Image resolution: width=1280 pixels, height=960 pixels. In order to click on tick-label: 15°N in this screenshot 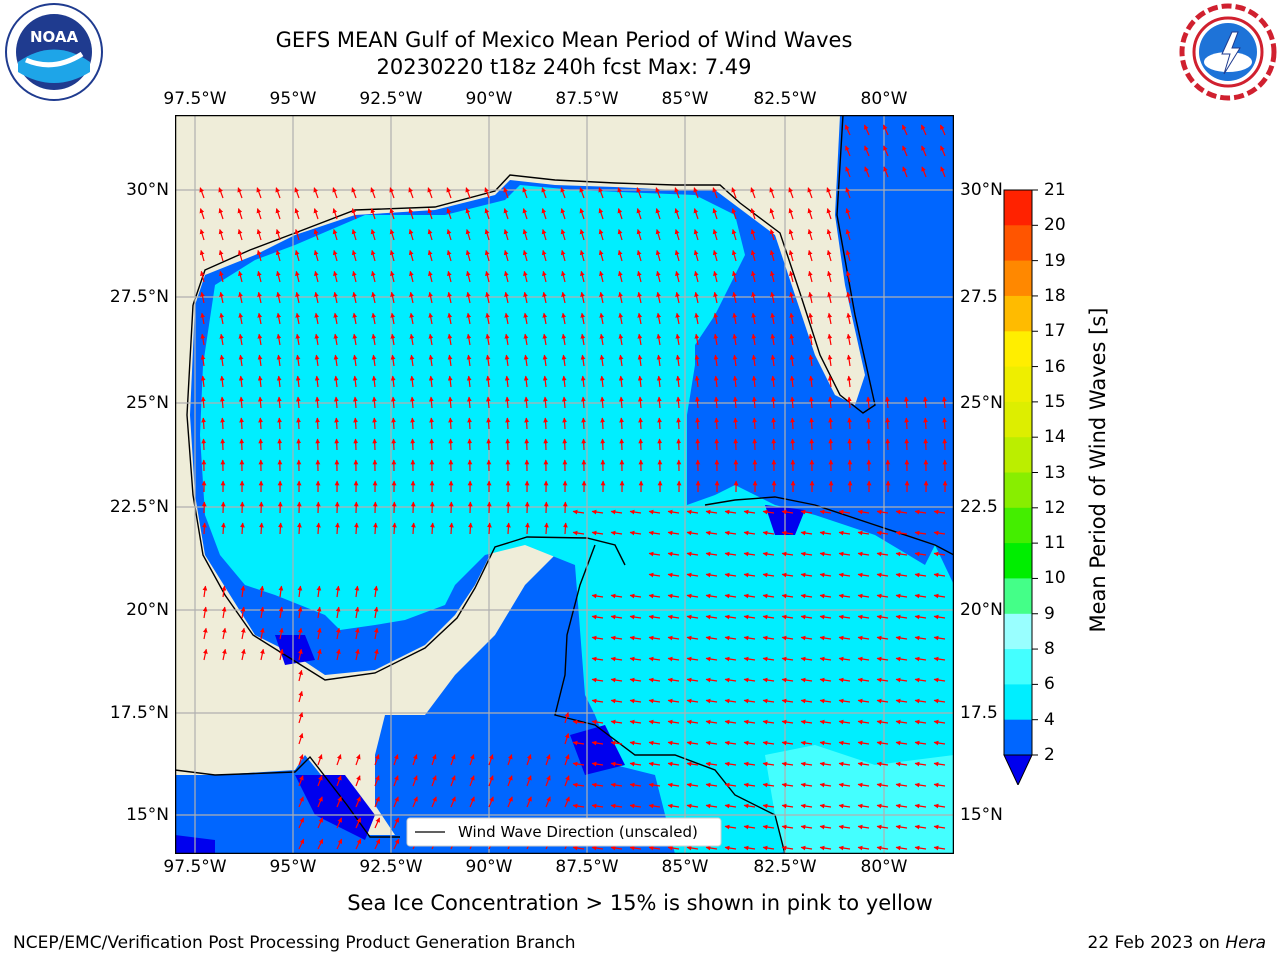, I will do `click(147, 815)`.